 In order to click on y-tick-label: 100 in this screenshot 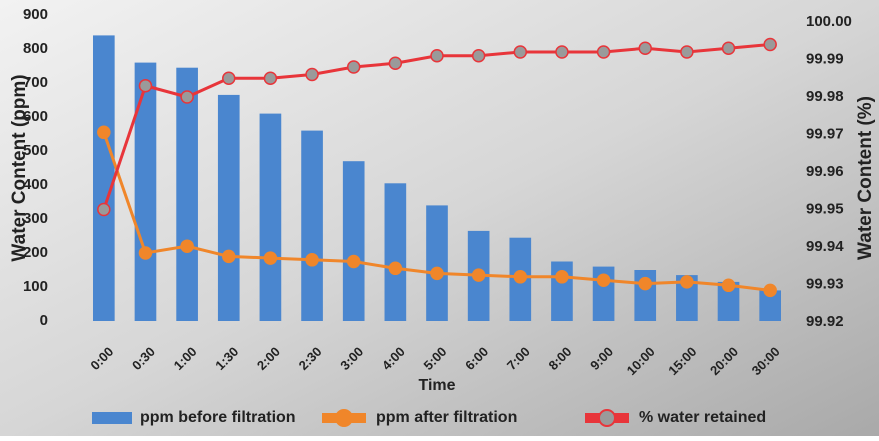, I will do `click(35, 286)`.